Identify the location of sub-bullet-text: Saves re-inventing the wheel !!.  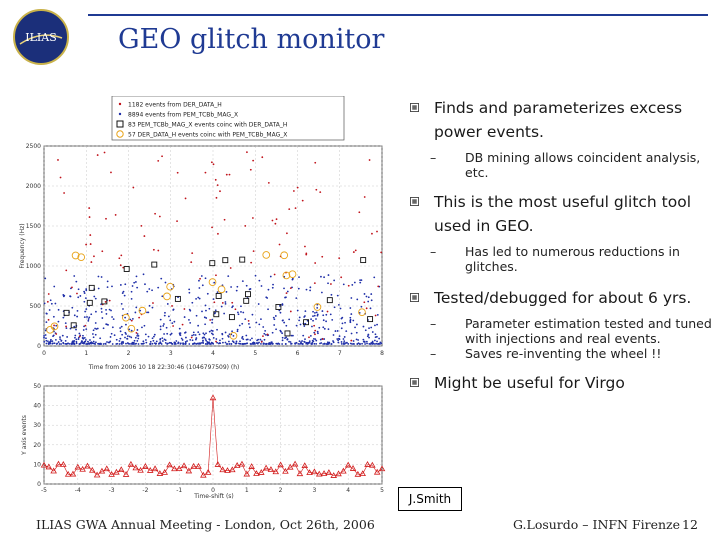
(563, 353).